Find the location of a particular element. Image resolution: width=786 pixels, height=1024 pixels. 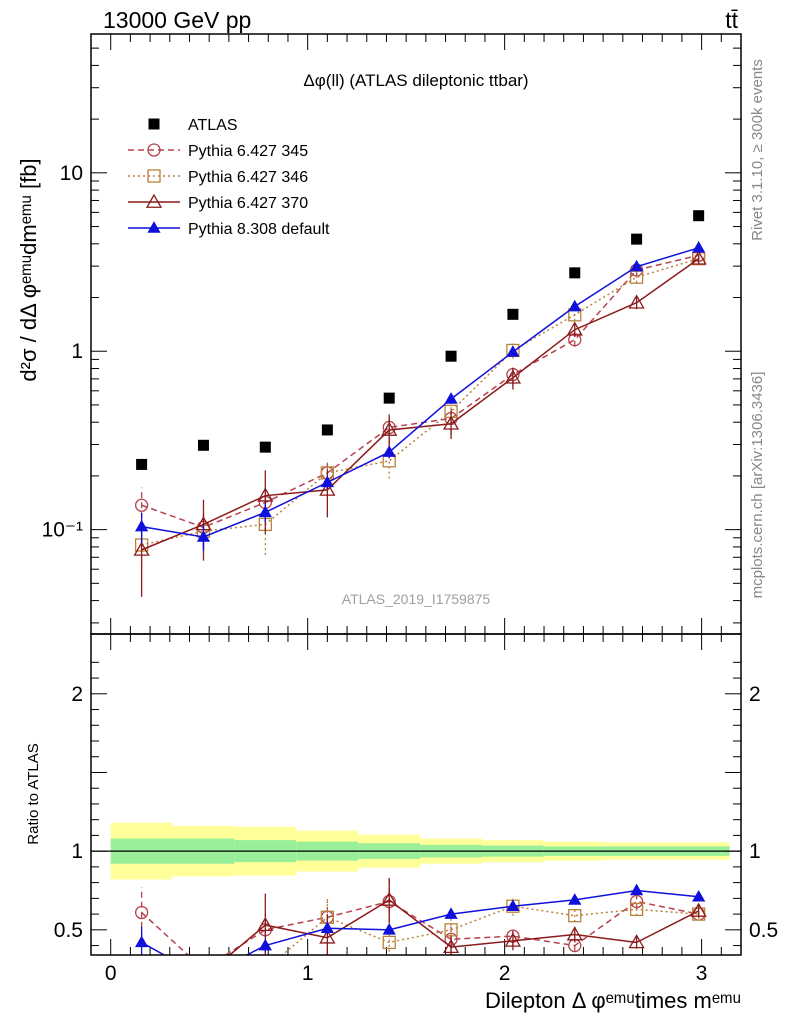

legend-item: ATLAS is located at coordinates (193, 125).